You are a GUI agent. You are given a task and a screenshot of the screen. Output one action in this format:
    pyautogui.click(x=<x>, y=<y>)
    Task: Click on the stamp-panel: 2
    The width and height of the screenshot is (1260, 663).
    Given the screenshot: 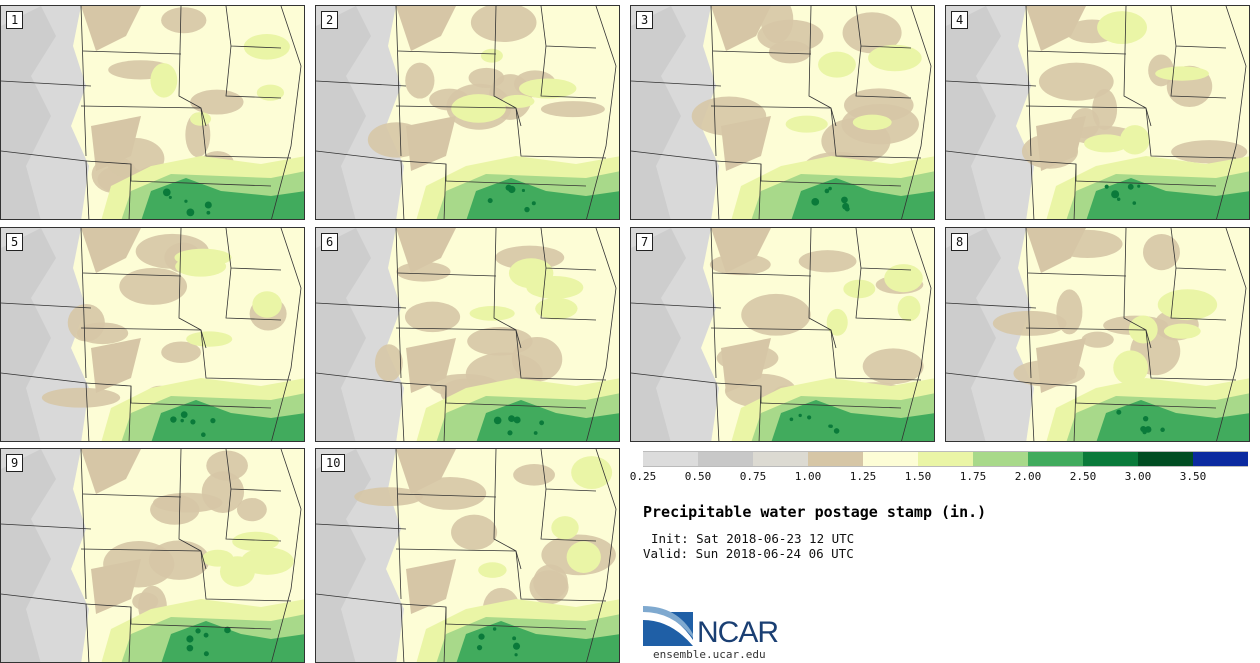 What is the action you would take?
    pyautogui.click(x=467, y=112)
    